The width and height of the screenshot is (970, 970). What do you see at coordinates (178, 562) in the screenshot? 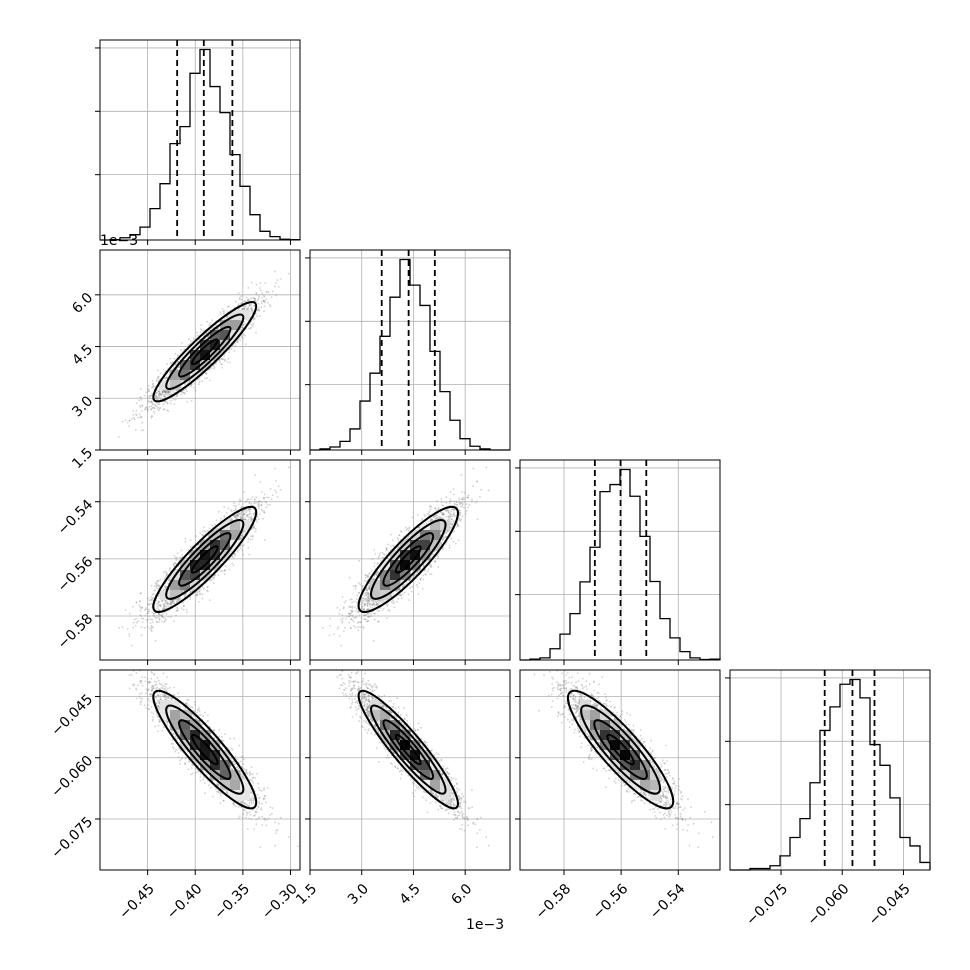
I see `scatter-panel-2-0: −0.58−0.56−0.54` at bounding box center [178, 562].